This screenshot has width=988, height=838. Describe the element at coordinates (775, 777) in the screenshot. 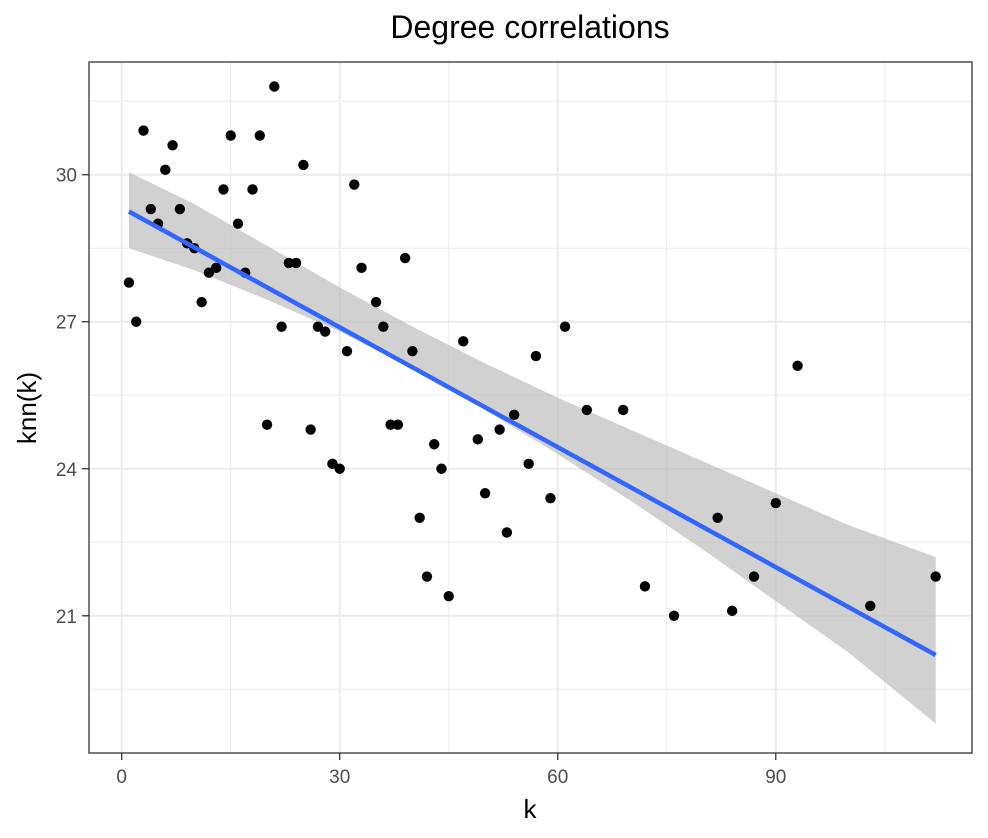

I see `x-tick-label: 90` at that location.